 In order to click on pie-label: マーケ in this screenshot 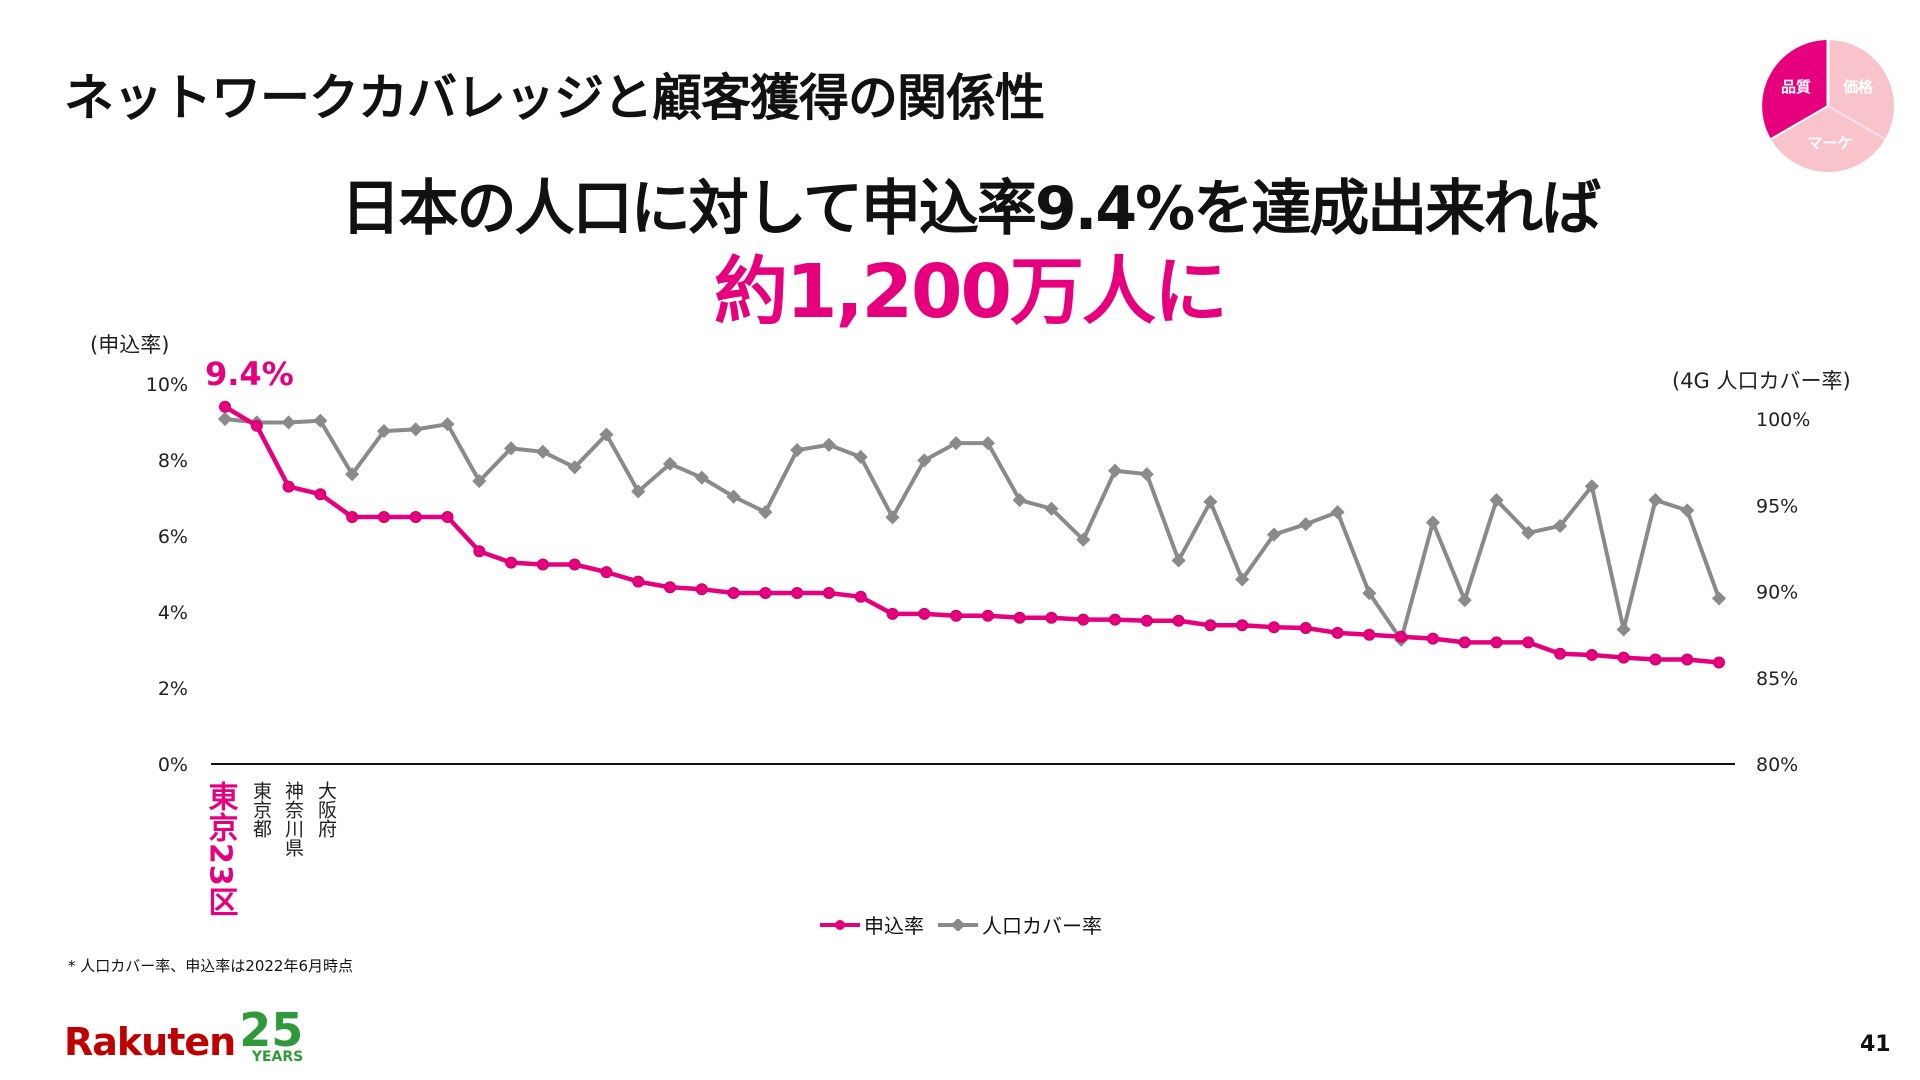, I will do `click(1829, 143)`.